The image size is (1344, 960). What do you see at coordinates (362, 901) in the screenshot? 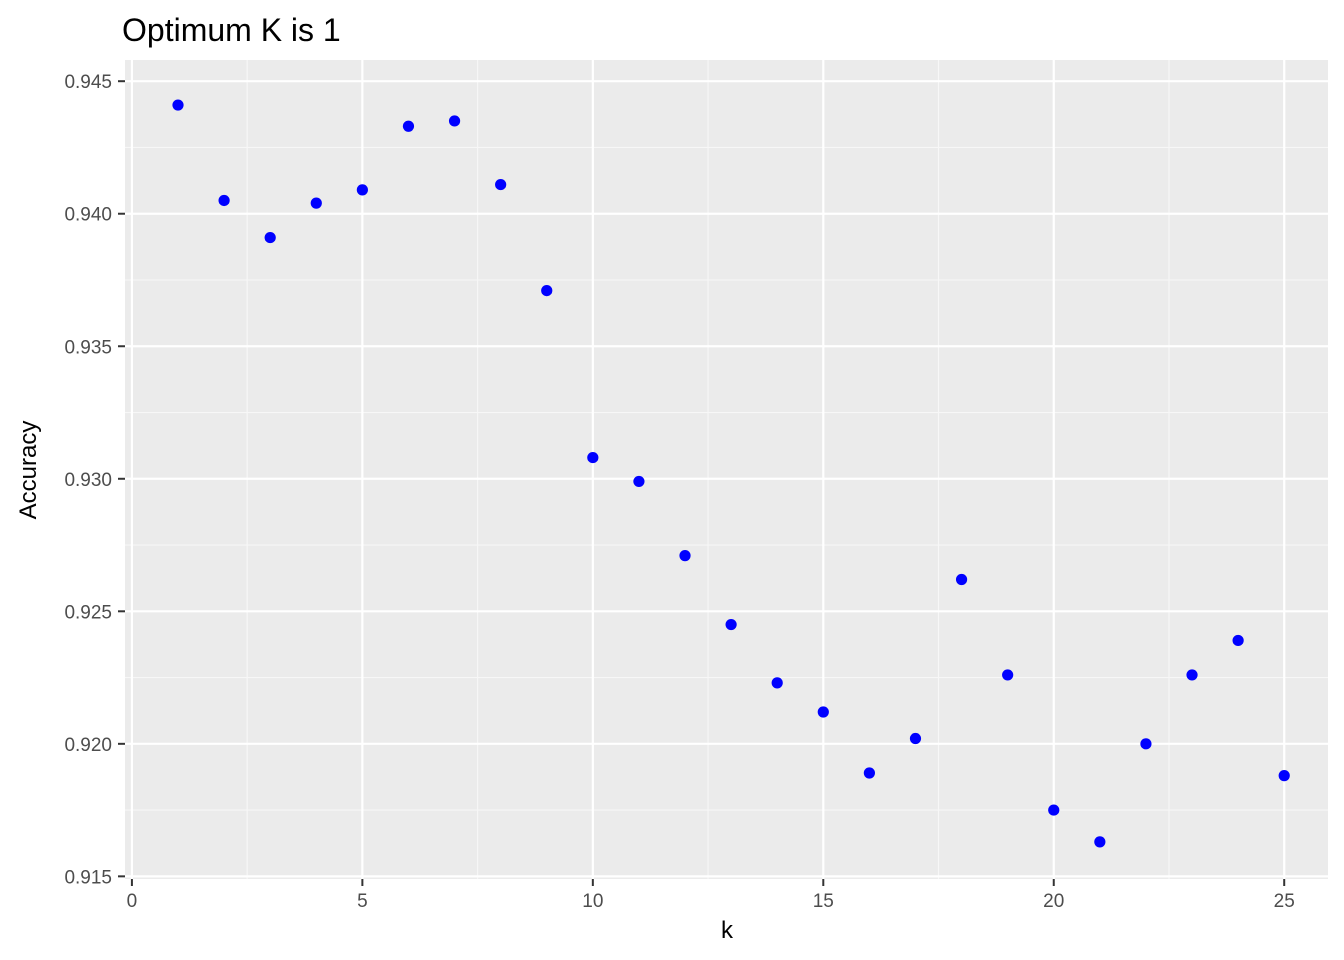
I see `x-tick-label: 5` at bounding box center [362, 901].